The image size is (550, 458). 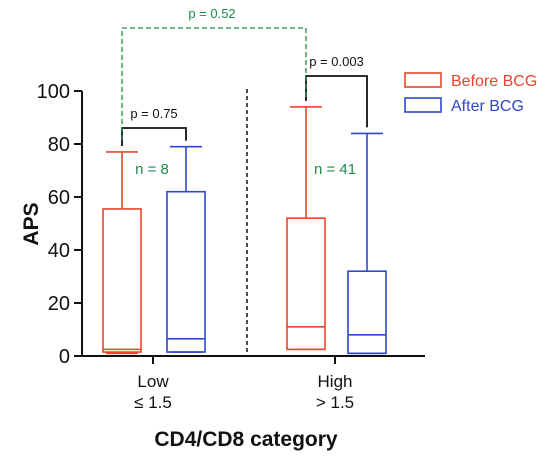 I want to click on legend-item: Before BCG, so click(x=470, y=81).